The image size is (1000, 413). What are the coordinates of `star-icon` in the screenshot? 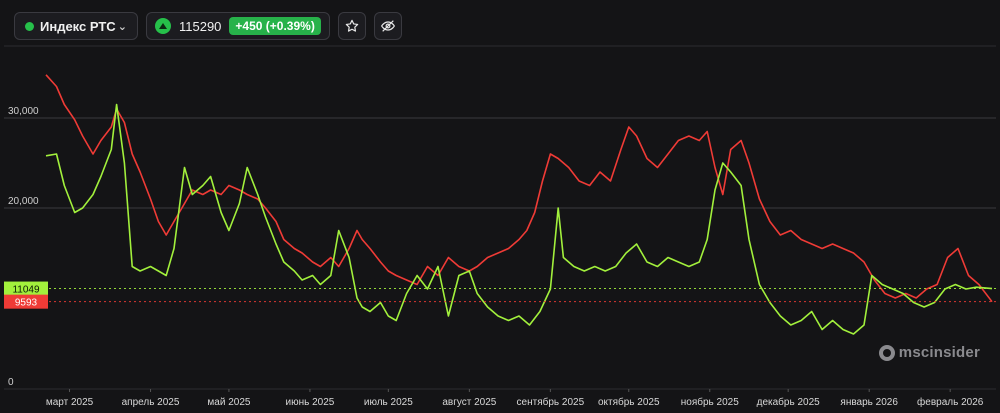 It's located at (352, 25).